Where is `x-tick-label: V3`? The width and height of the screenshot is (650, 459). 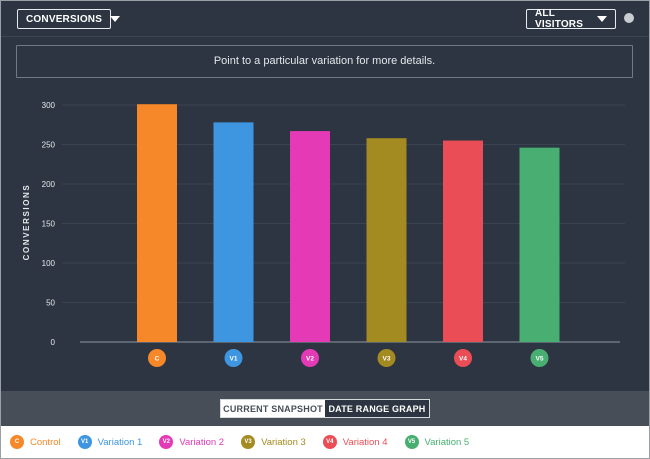 x-tick-label: V3 is located at coordinates (387, 359).